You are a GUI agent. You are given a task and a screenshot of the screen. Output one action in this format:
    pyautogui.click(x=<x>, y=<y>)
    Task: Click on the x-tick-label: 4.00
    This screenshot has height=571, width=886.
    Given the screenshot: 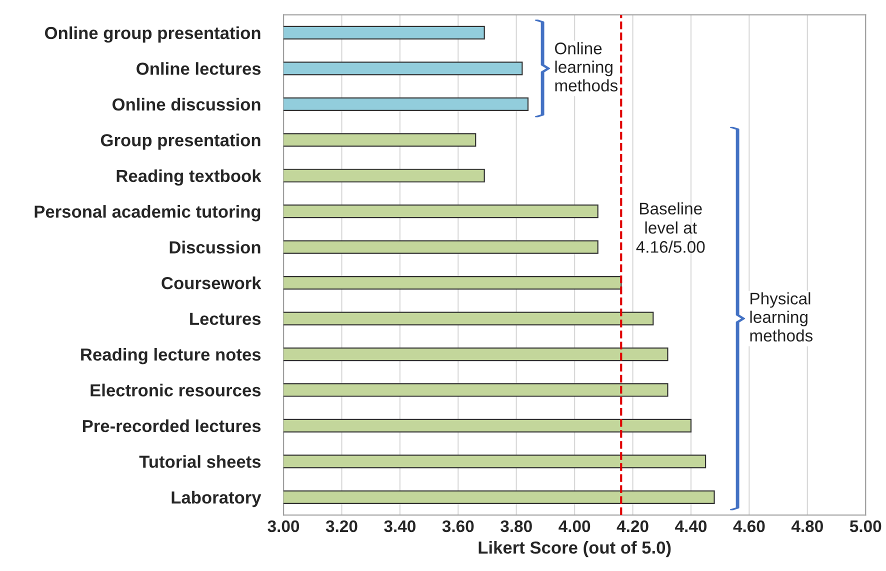 What is the action you would take?
    pyautogui.click(x=574, y=526)
    